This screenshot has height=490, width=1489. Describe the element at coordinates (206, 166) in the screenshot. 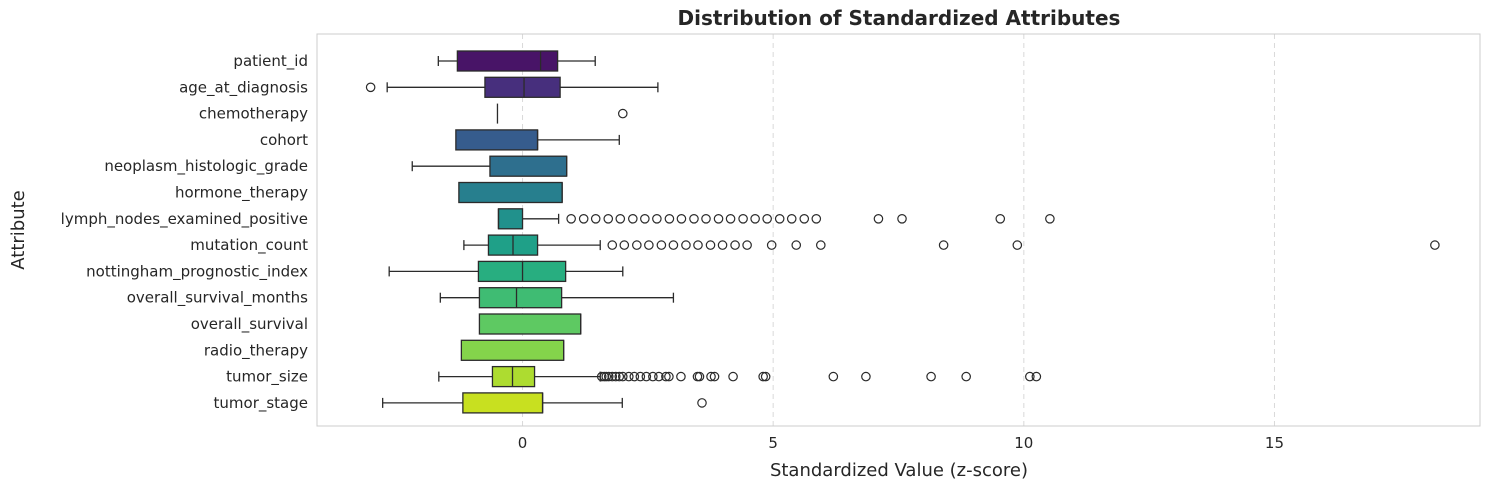

I see `y-tick-label: neoplasm_histologic_grade` at that location.